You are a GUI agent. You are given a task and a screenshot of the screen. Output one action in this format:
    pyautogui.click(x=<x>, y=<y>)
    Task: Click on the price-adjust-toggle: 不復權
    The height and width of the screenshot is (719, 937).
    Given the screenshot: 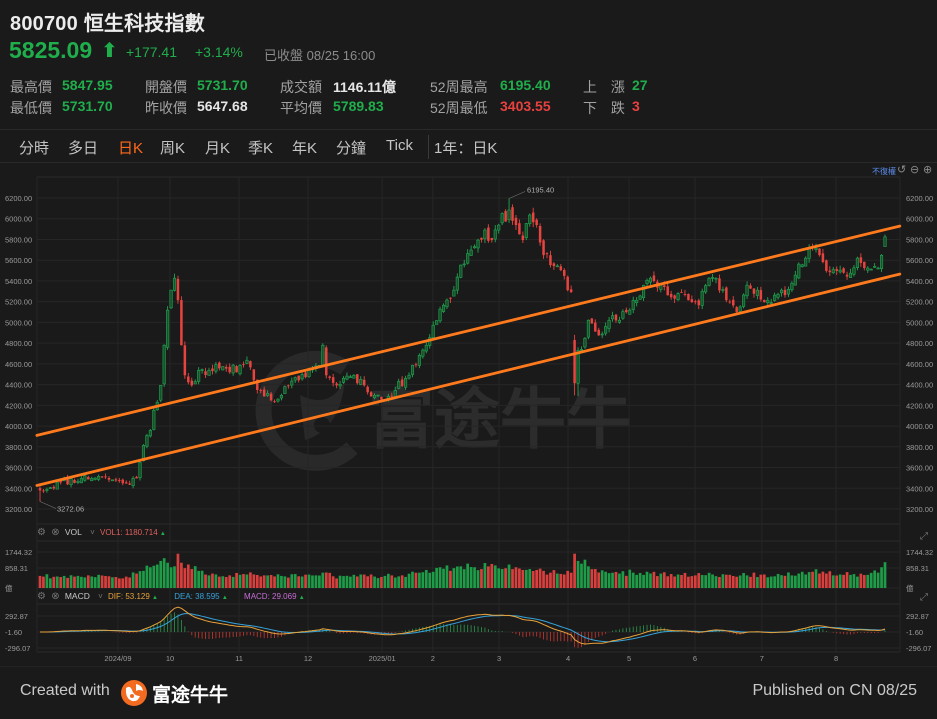 What is the action you would take?
    pyautogui.click(x=884, y=171)
    